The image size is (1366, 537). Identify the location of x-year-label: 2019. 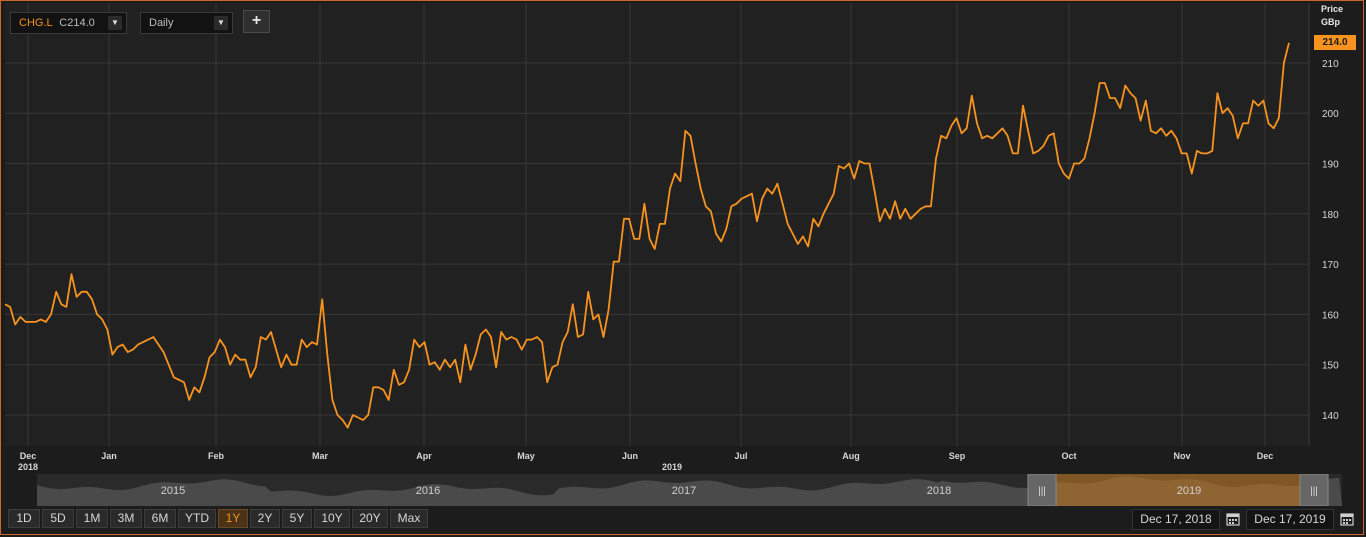
(672, 467).